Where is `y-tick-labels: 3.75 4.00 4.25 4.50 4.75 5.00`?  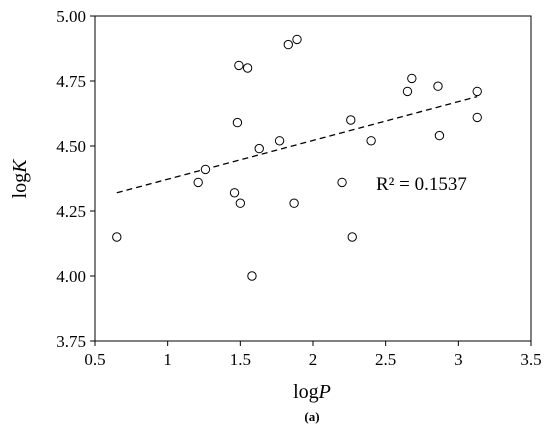 y-tick-labels: 3.75 4.00 4.25 4.50 4.75 5.00 is located at coordinates (71, 179).